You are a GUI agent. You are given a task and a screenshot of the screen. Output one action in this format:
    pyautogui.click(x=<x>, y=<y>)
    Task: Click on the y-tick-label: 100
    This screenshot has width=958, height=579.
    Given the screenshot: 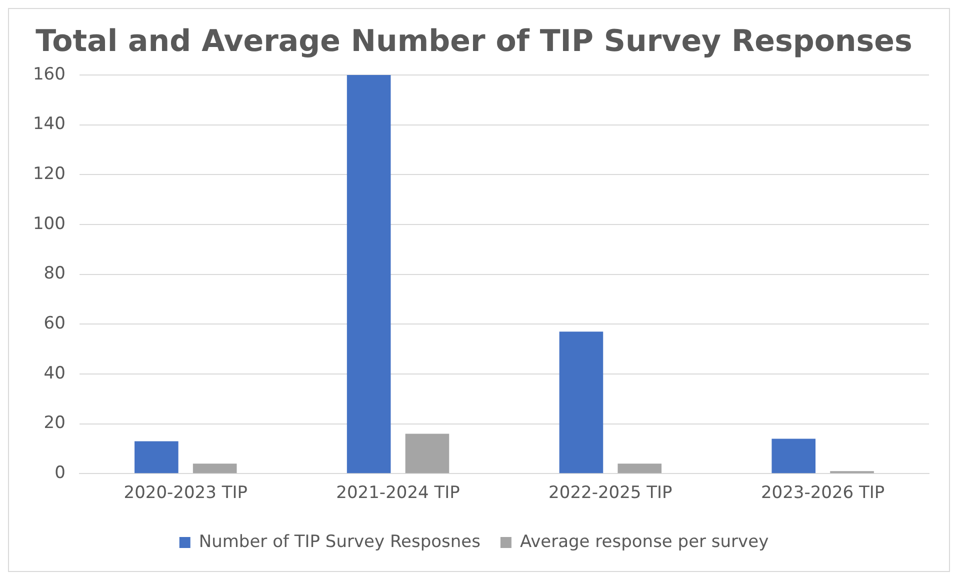 What is the action you would take?
    pyautogui.click(x=49, y=224)
    